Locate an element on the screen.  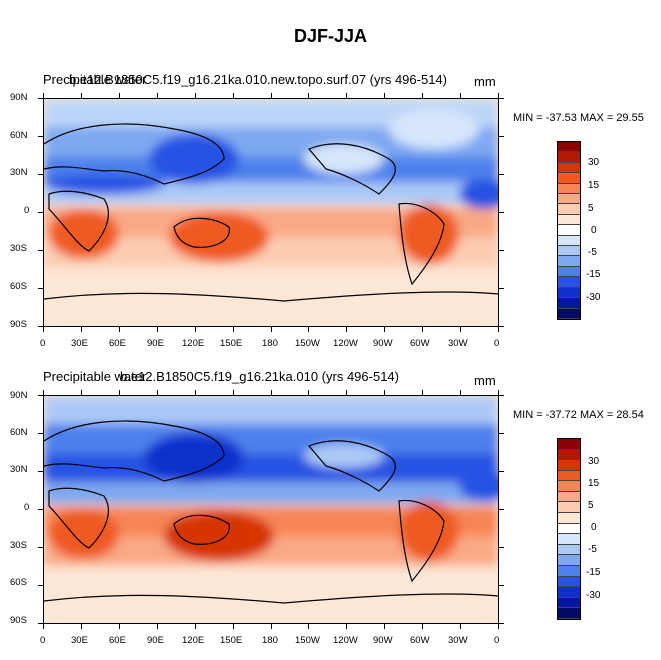
lon-label: 120W is located at coordinates (345, 343).